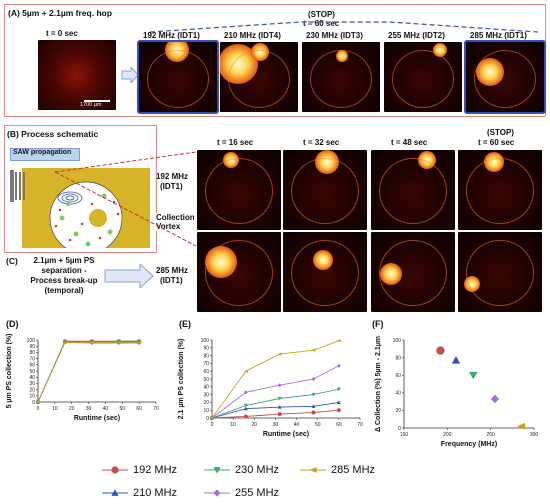 The image size is (550, 504). I want to click on panel-a-freq-label-285: 285 MHz (IDT1), so click(498, 35).